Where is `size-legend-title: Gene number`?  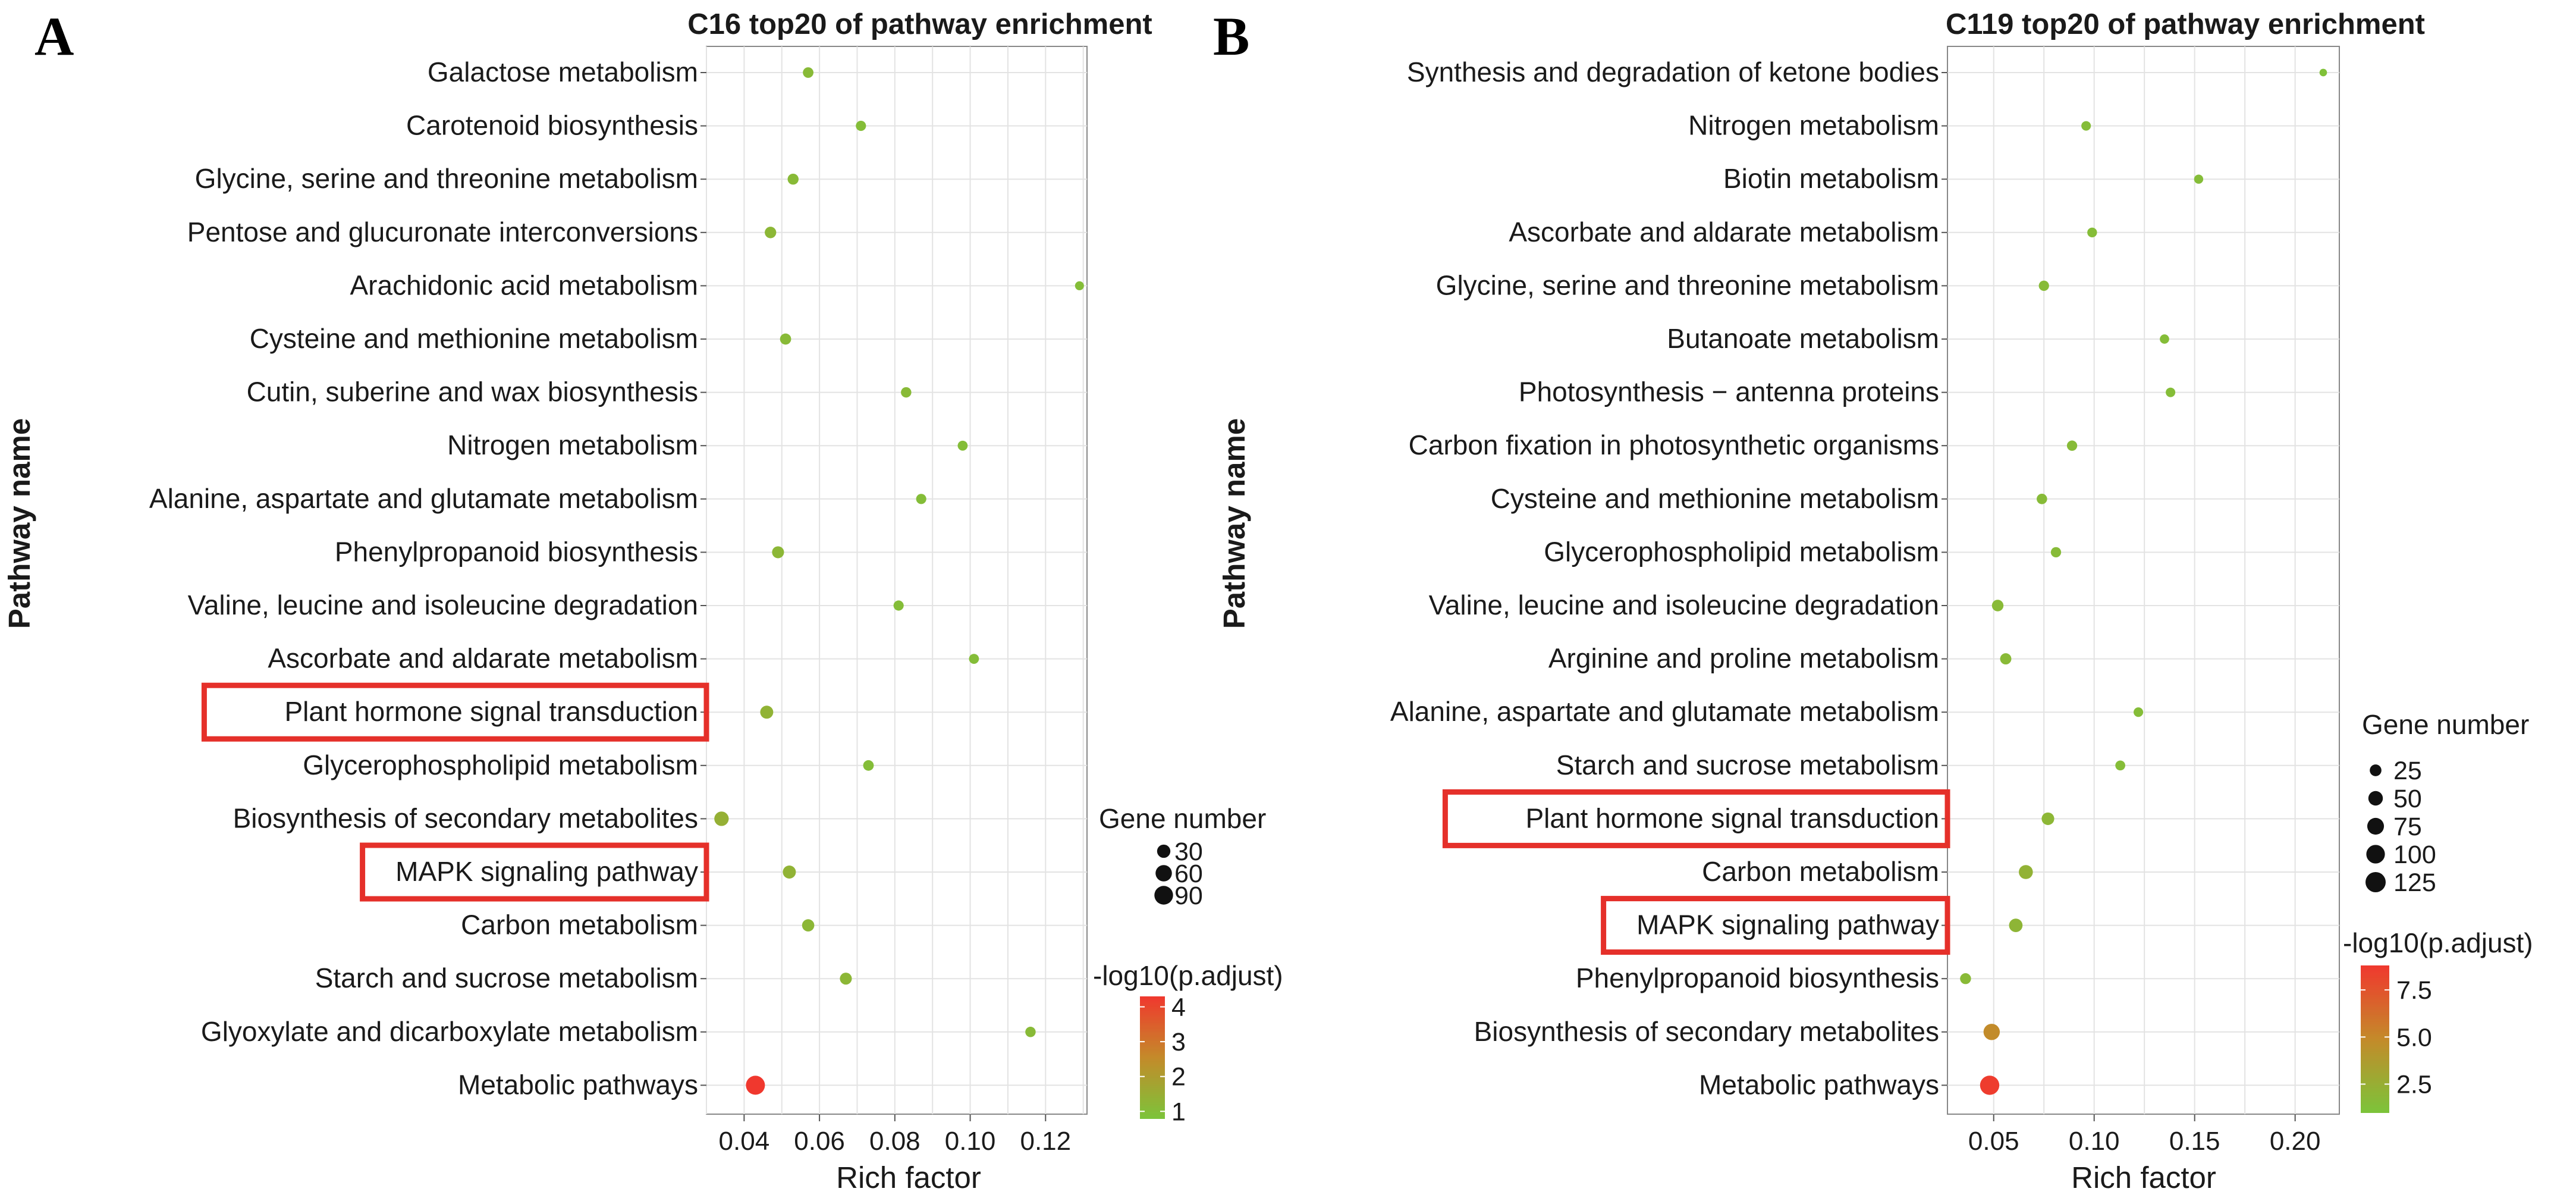 size-legend-title: Gene number is located at coordinates (2445, 724).